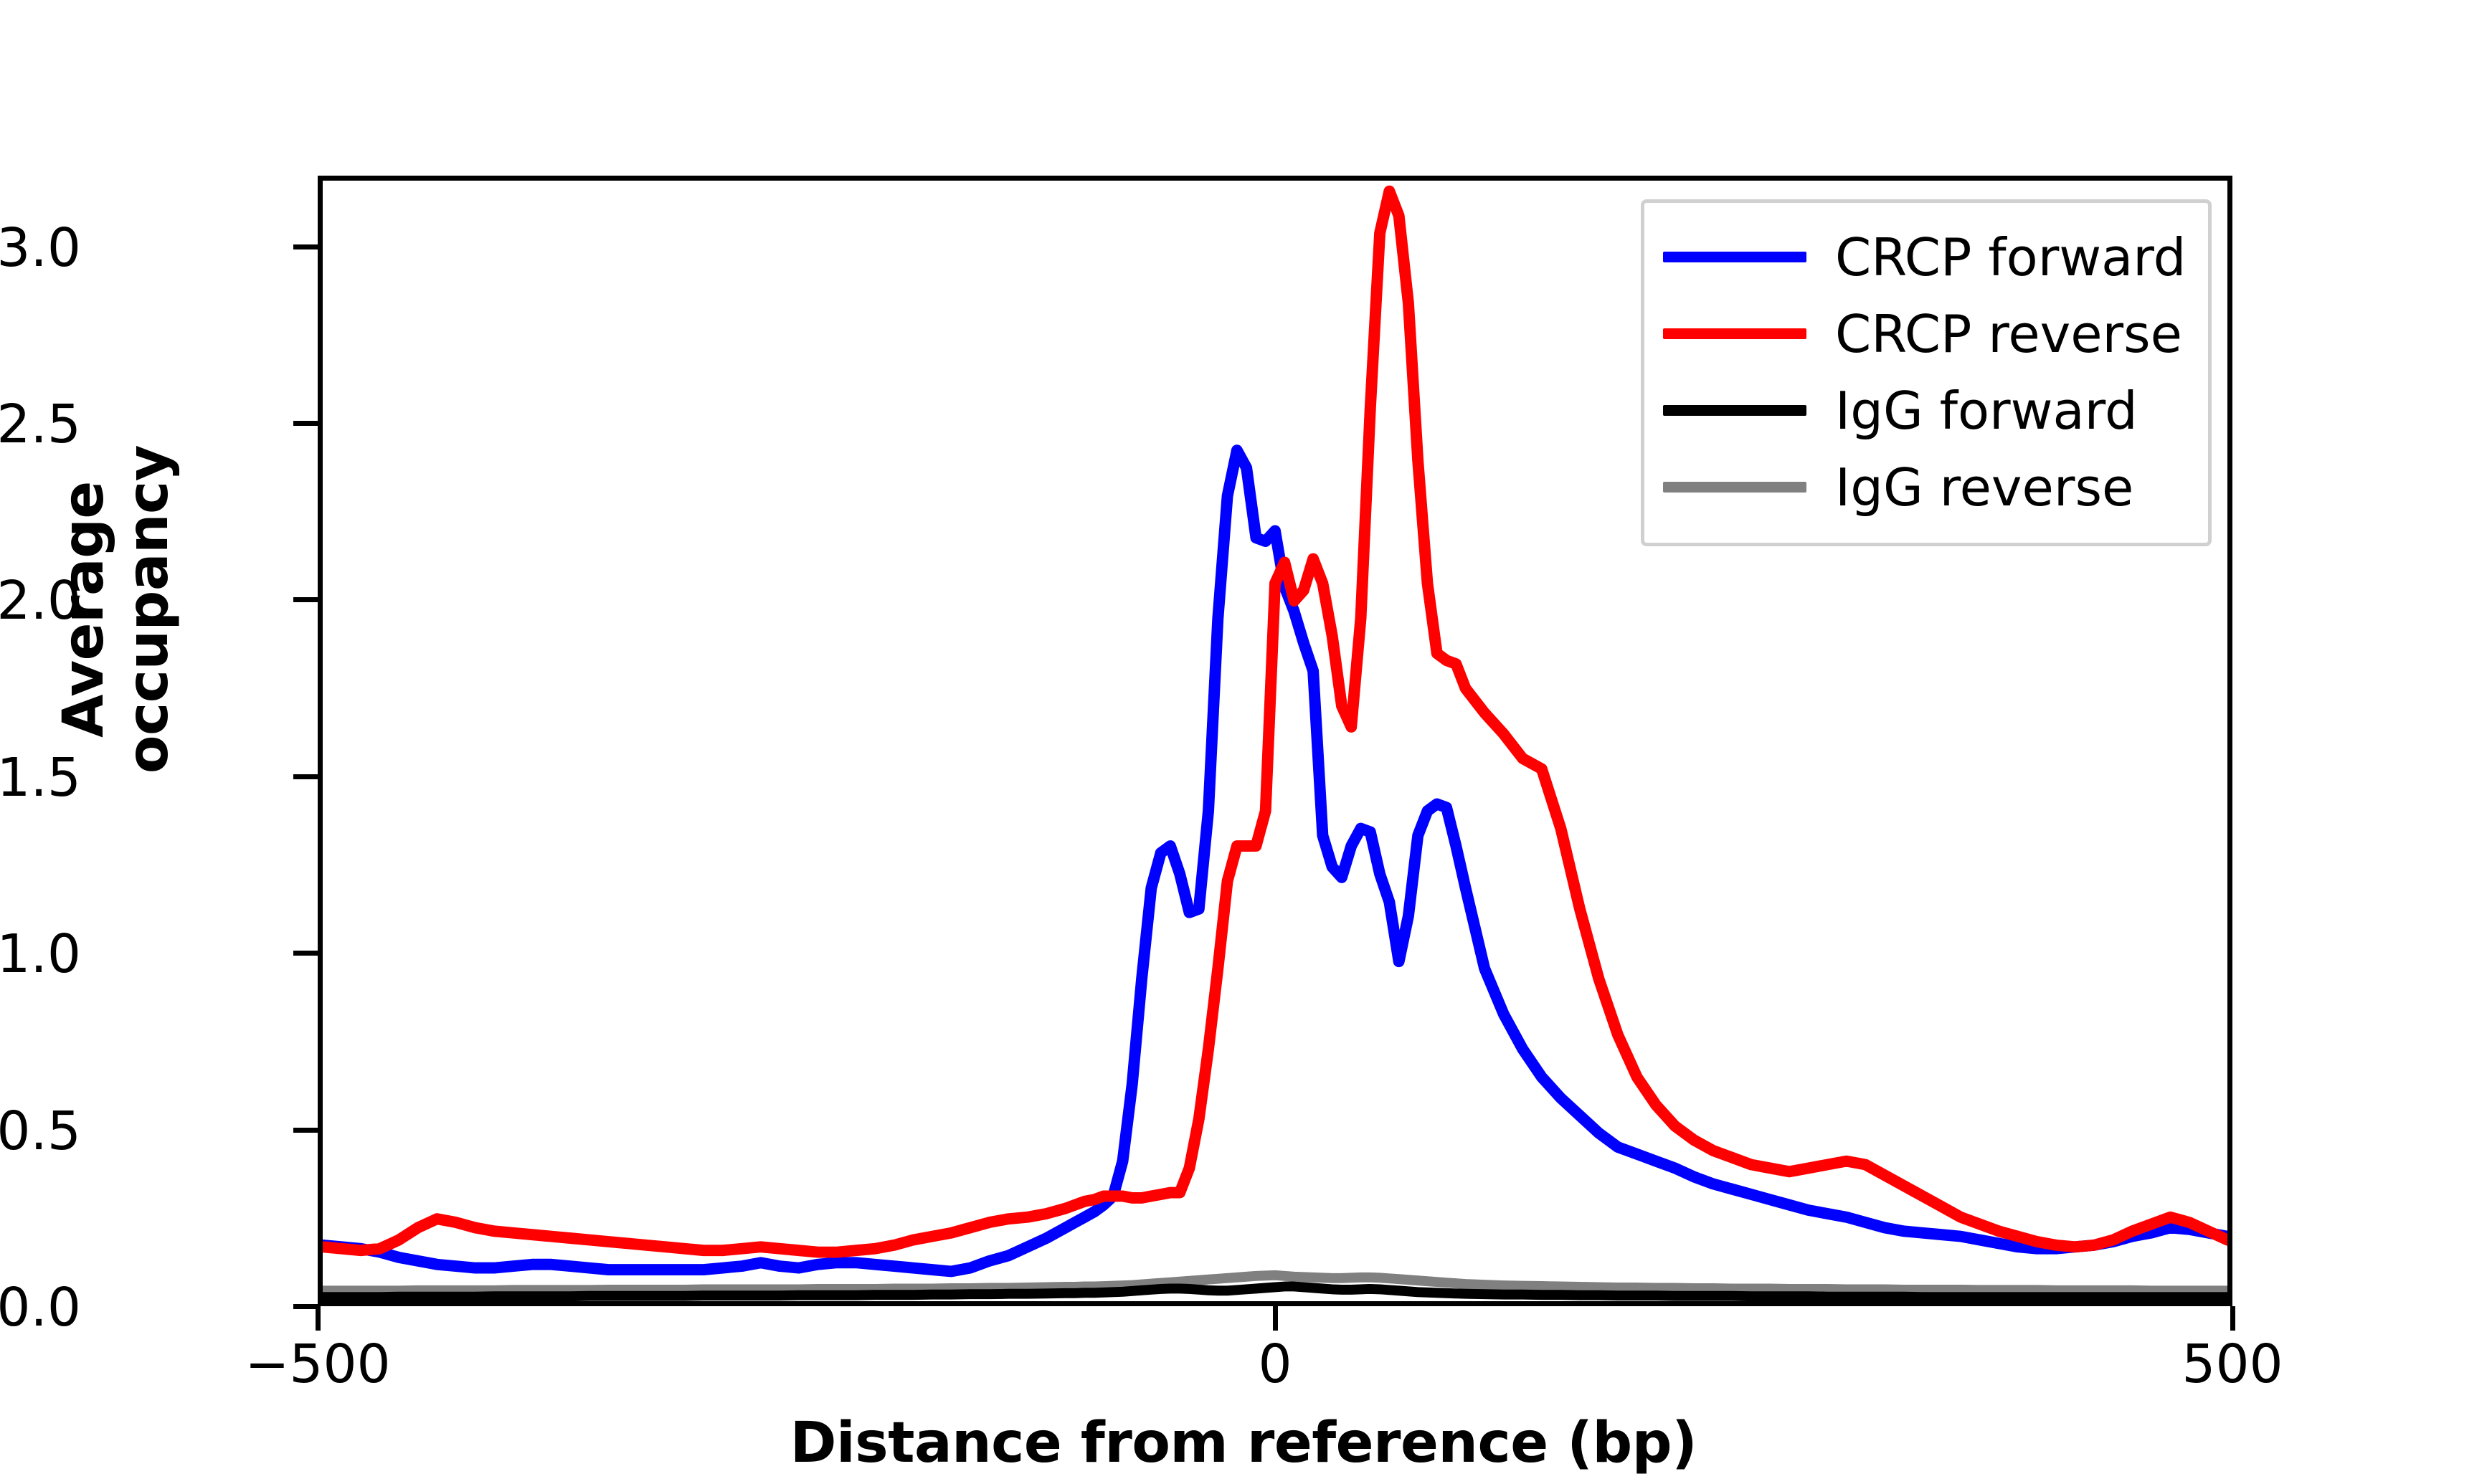 This screenshot has height=1484, width=2487. What do you see at coordinates (2011, 257) in the screenshot?
I see `legend-label: CRCP forward` at bounding box center [2011, 257].